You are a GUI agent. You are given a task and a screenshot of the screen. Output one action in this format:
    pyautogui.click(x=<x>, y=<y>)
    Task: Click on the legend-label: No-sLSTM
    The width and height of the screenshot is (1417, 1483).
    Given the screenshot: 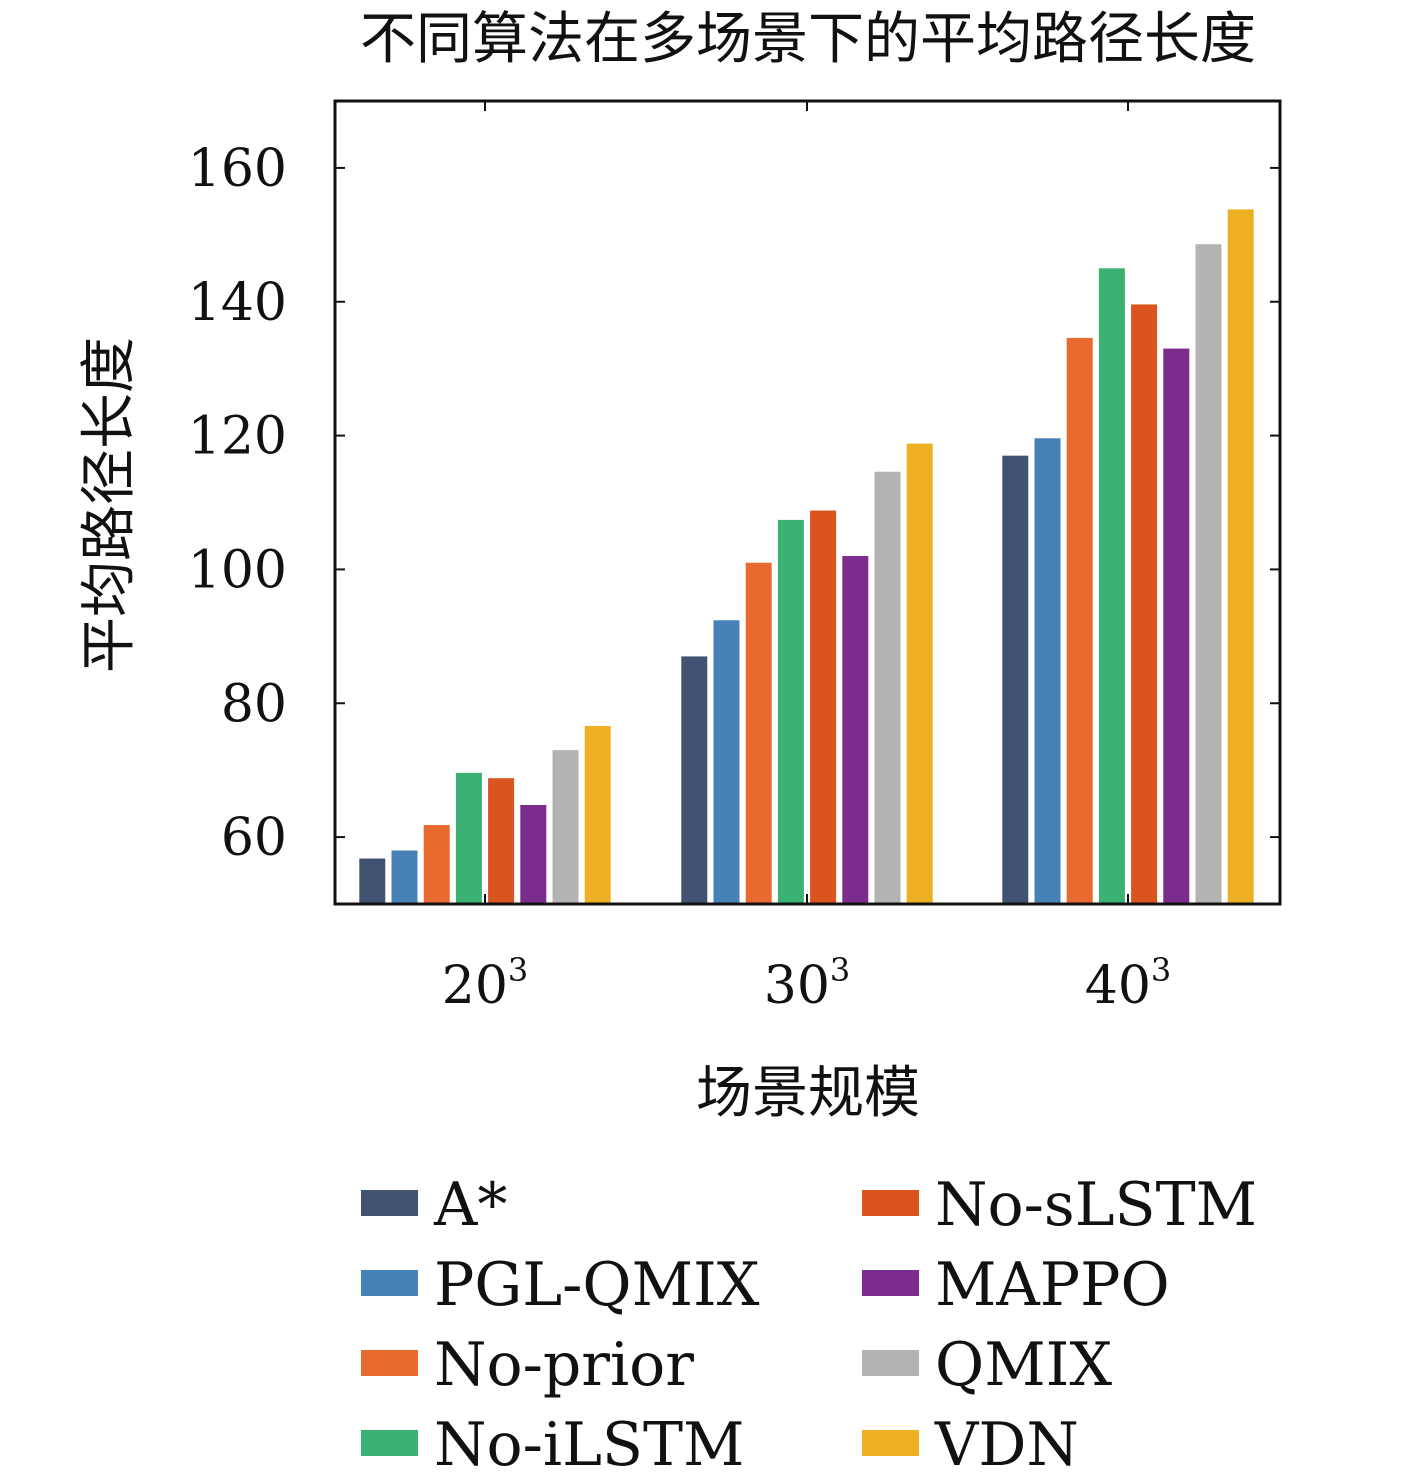 What is the action you would take?
    pyautogui.click(x=1096, y=1205)
    